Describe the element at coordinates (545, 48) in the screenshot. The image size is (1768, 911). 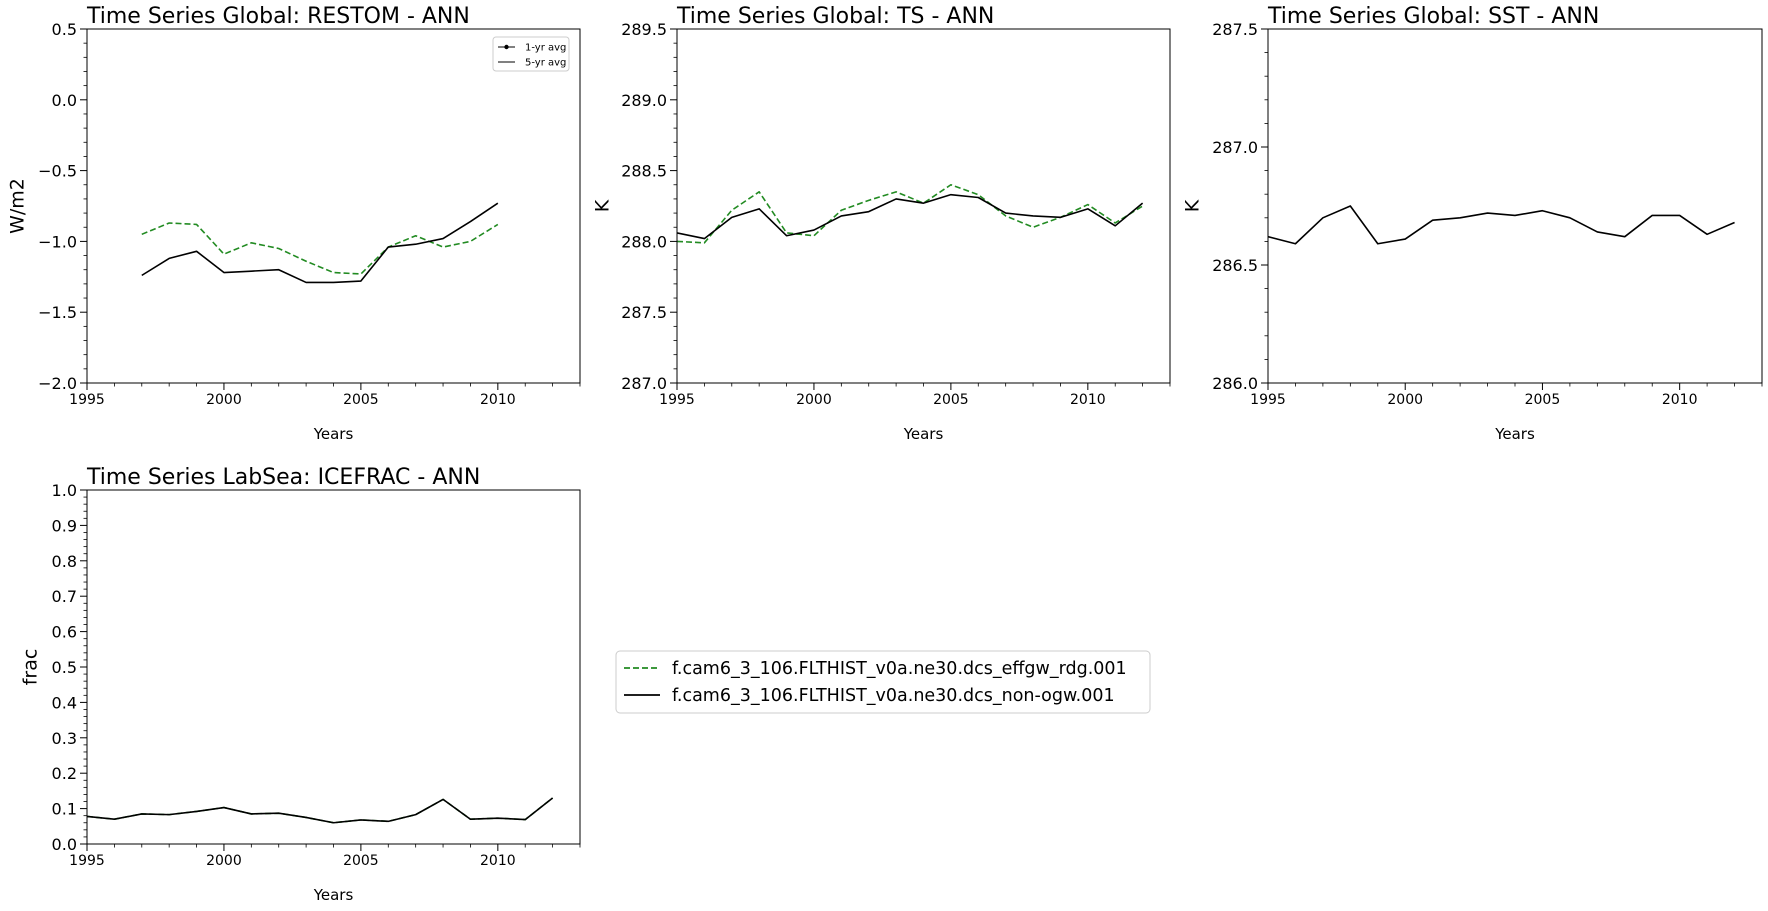
I see `legend-label: 1-yr avg` at that location.